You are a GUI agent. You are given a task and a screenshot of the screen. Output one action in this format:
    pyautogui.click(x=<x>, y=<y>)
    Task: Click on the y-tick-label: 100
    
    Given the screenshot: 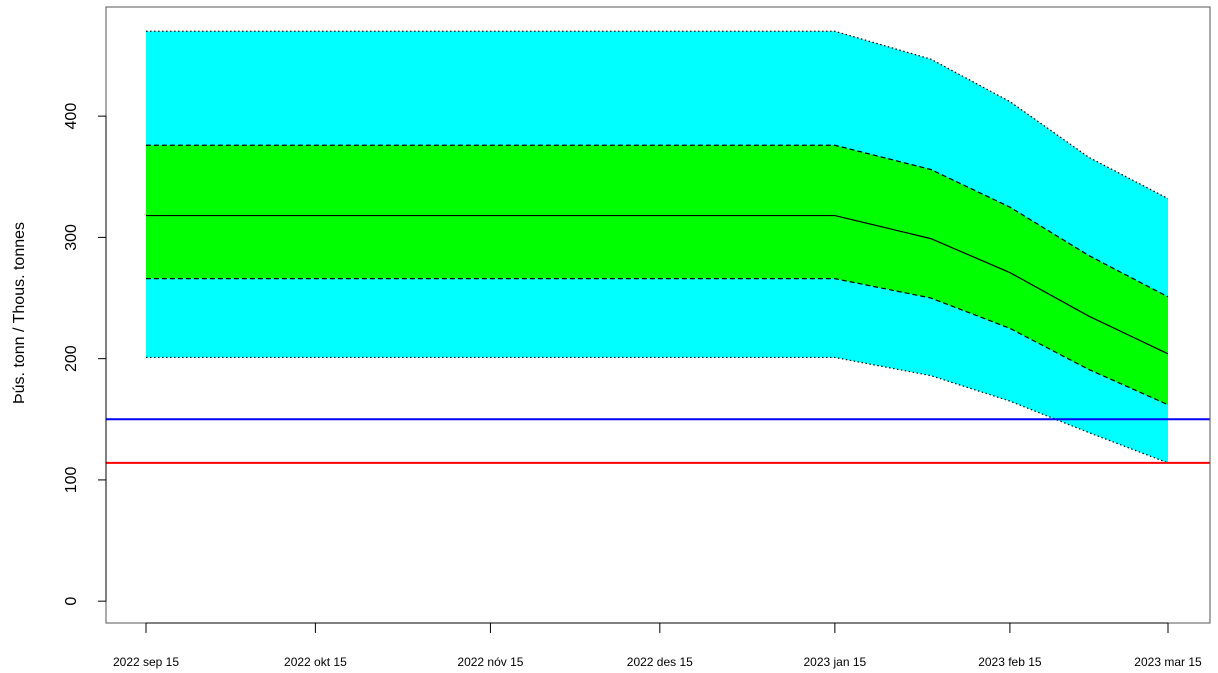 What is the action you would take?
    pyautogui.click(x=71, y=479)
    